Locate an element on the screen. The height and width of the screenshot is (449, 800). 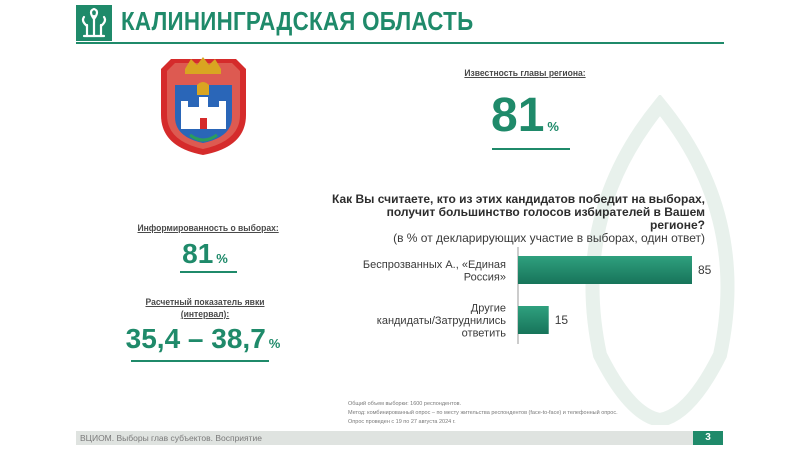
recognition-rule is located at coordinates (531, 149).